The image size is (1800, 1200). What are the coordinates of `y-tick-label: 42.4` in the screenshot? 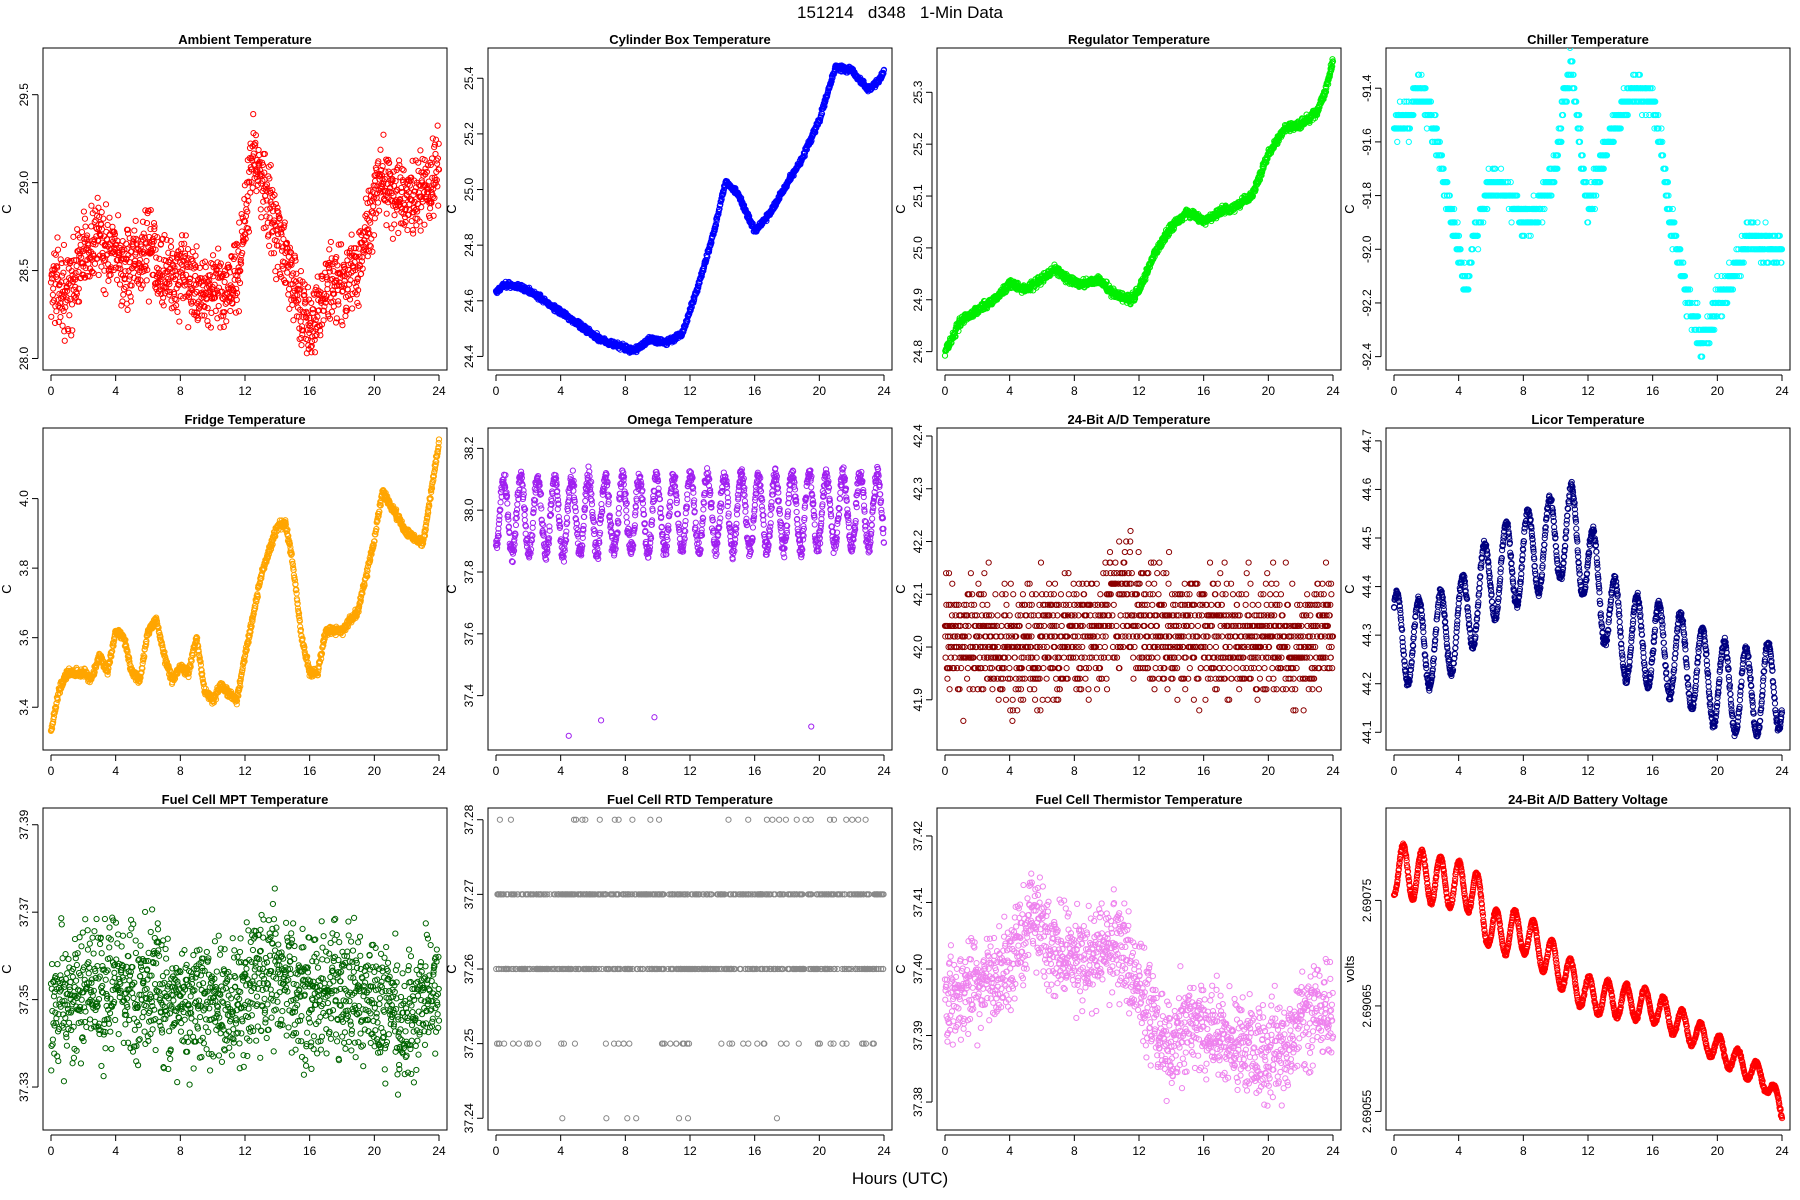 It's located at (918, 436).